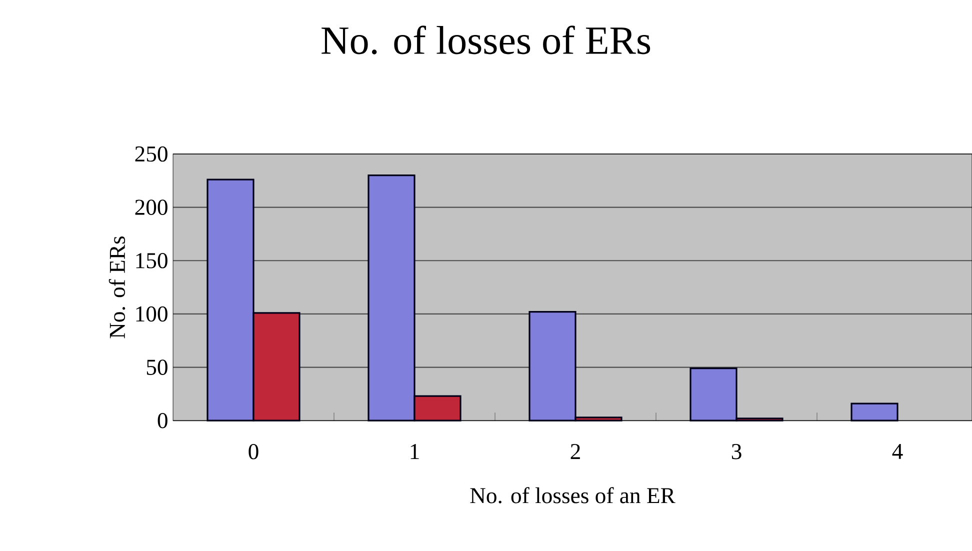  What do you see at coordinates (575, 451) in the screenshot?
I see `x-tick-label: 2` at bounding box center [575, 451].